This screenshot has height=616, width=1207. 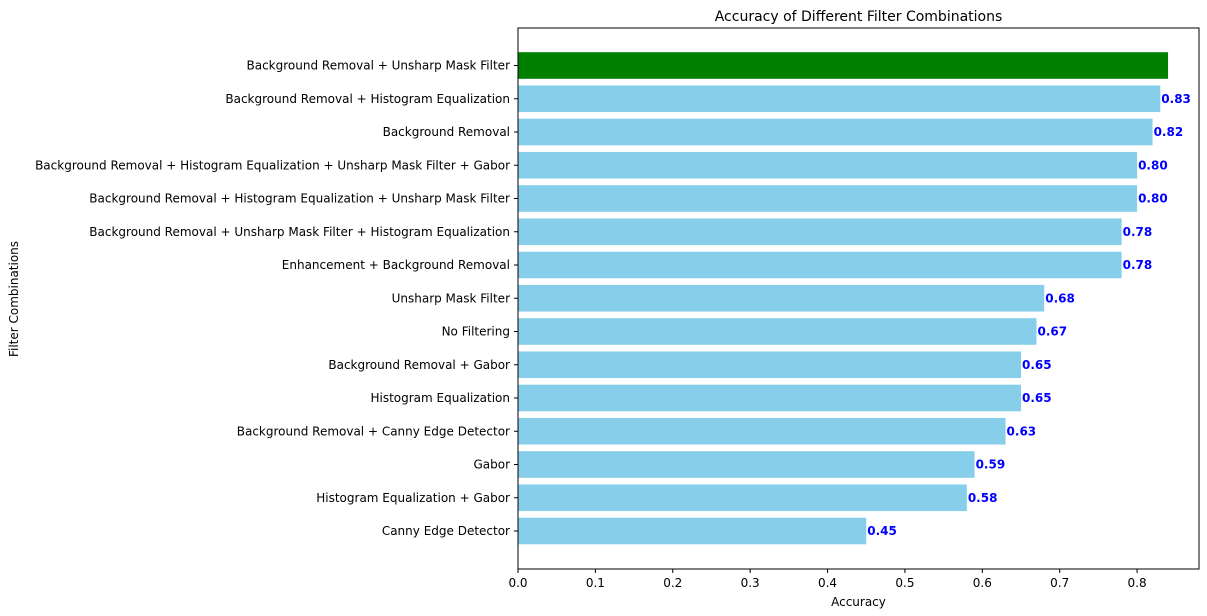 What do you see at coordinates (595, 583) in the screenshot?
I see `x-tick-label: 0.1` at bounding box center [595, 583].